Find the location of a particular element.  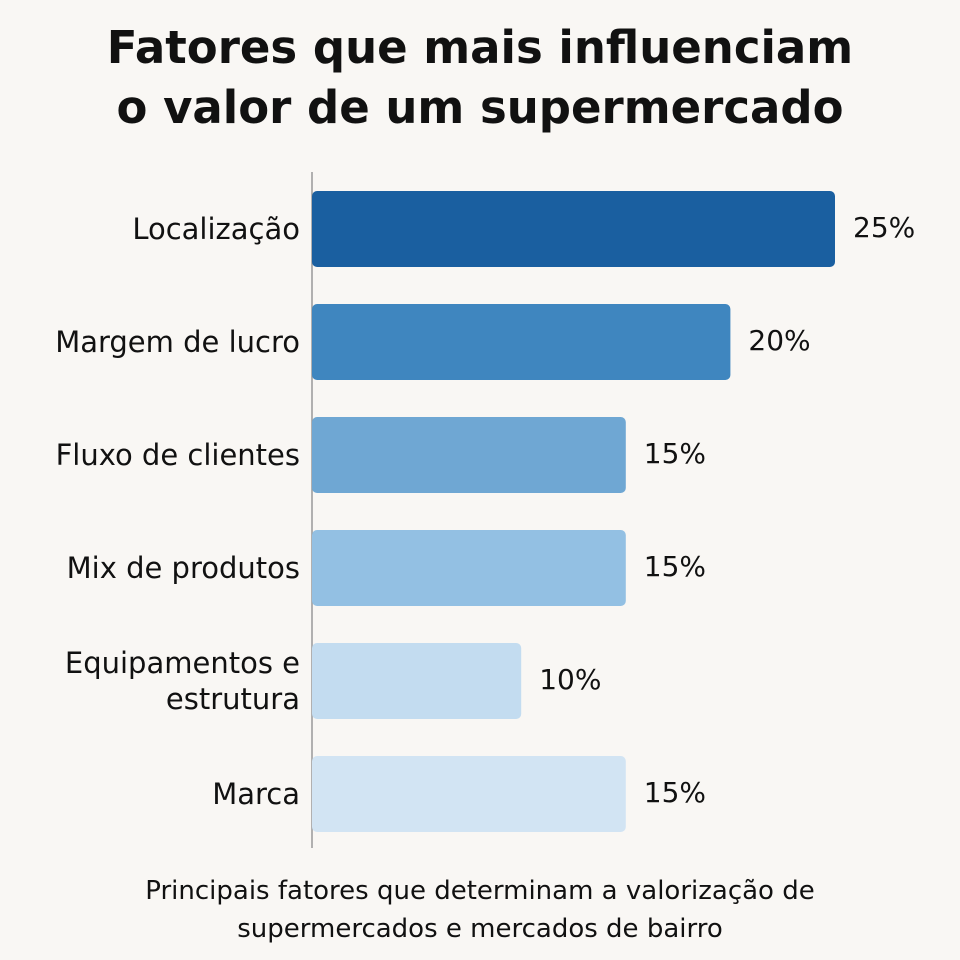

category-label: Mix de produtos is located at coordinates (183, 568).